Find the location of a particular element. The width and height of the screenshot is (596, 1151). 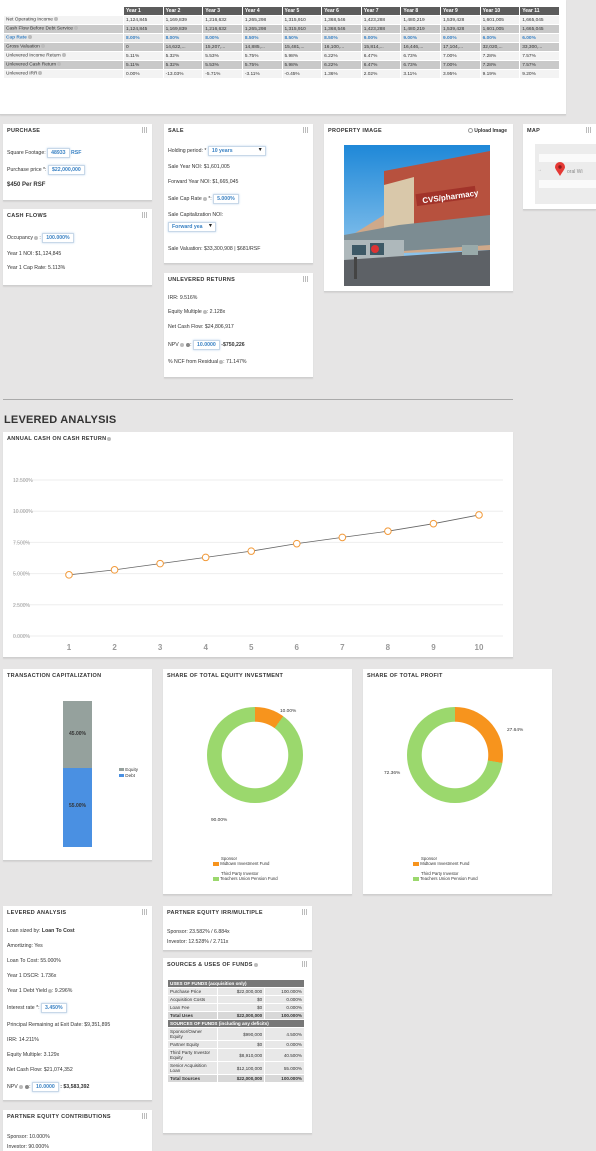

legend-investor: Third Party Investor is located at coordinates (440, 873).